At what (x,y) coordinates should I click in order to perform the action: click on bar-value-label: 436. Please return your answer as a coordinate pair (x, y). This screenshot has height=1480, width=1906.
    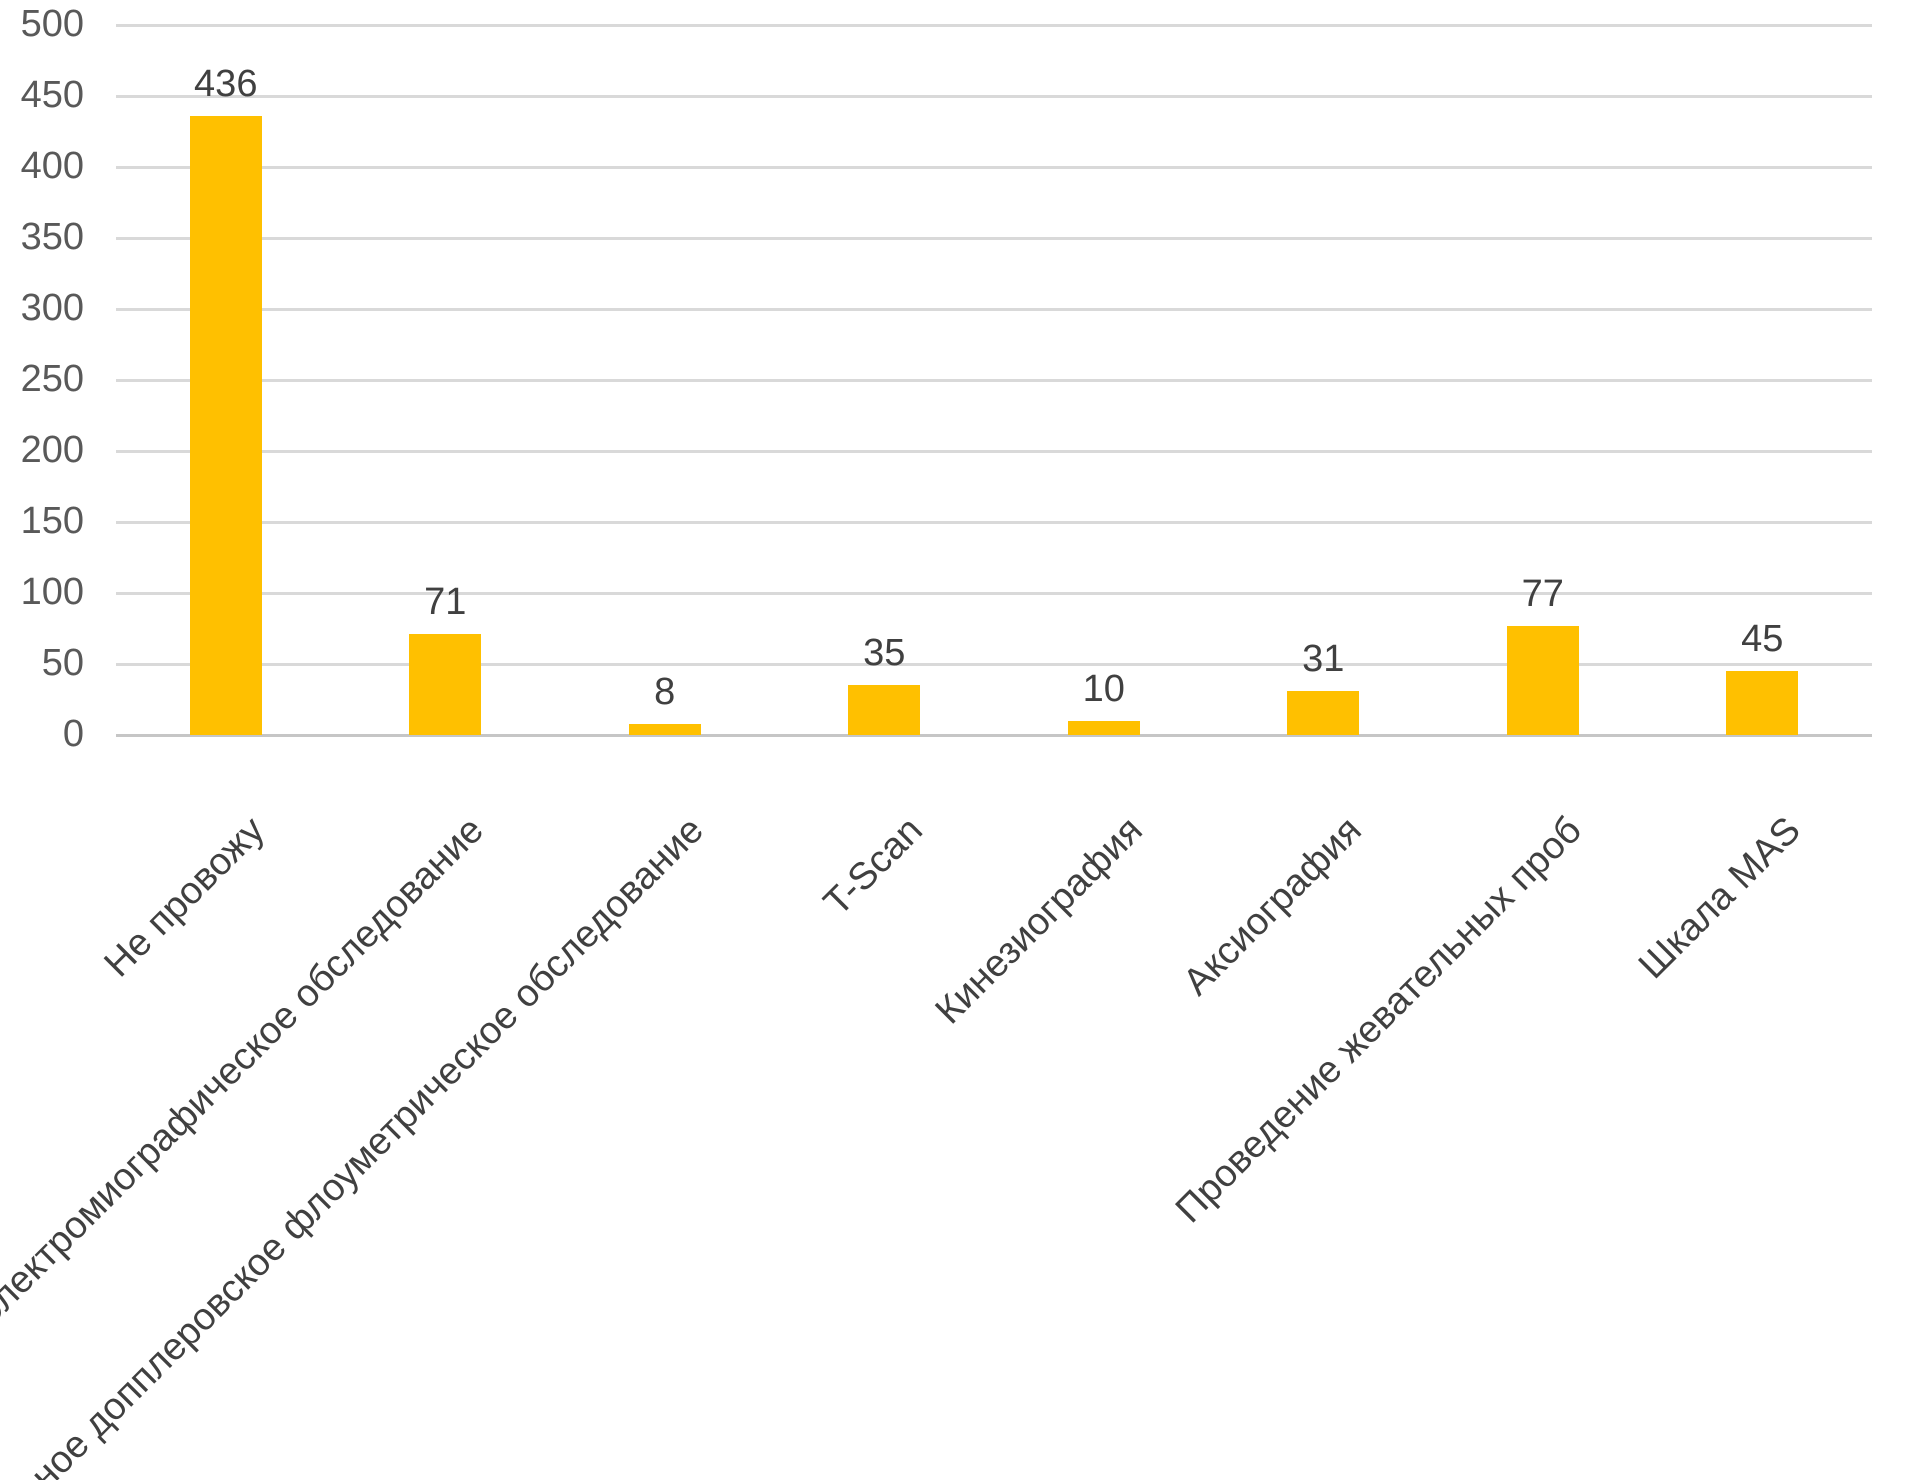
    Looking at the image, I should click on (226, 83).